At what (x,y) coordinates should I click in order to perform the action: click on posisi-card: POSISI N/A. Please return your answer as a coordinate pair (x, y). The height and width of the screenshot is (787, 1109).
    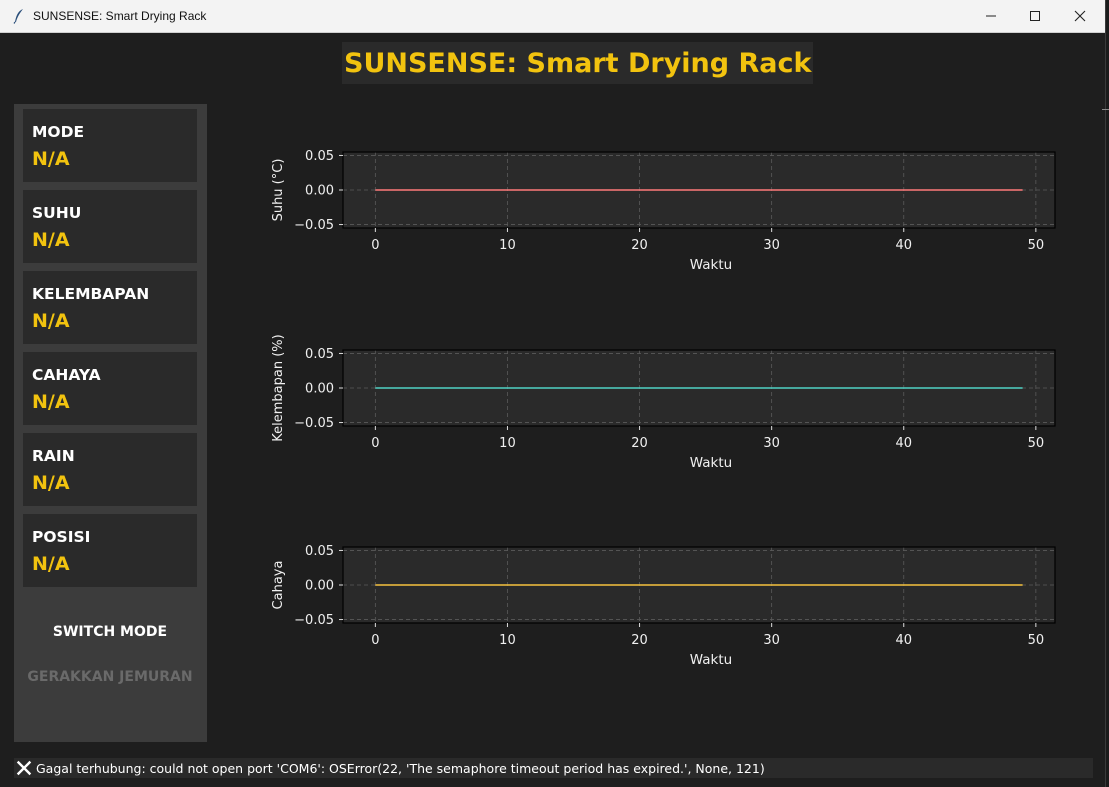
    Looking at the image, I should click on (110, 550).